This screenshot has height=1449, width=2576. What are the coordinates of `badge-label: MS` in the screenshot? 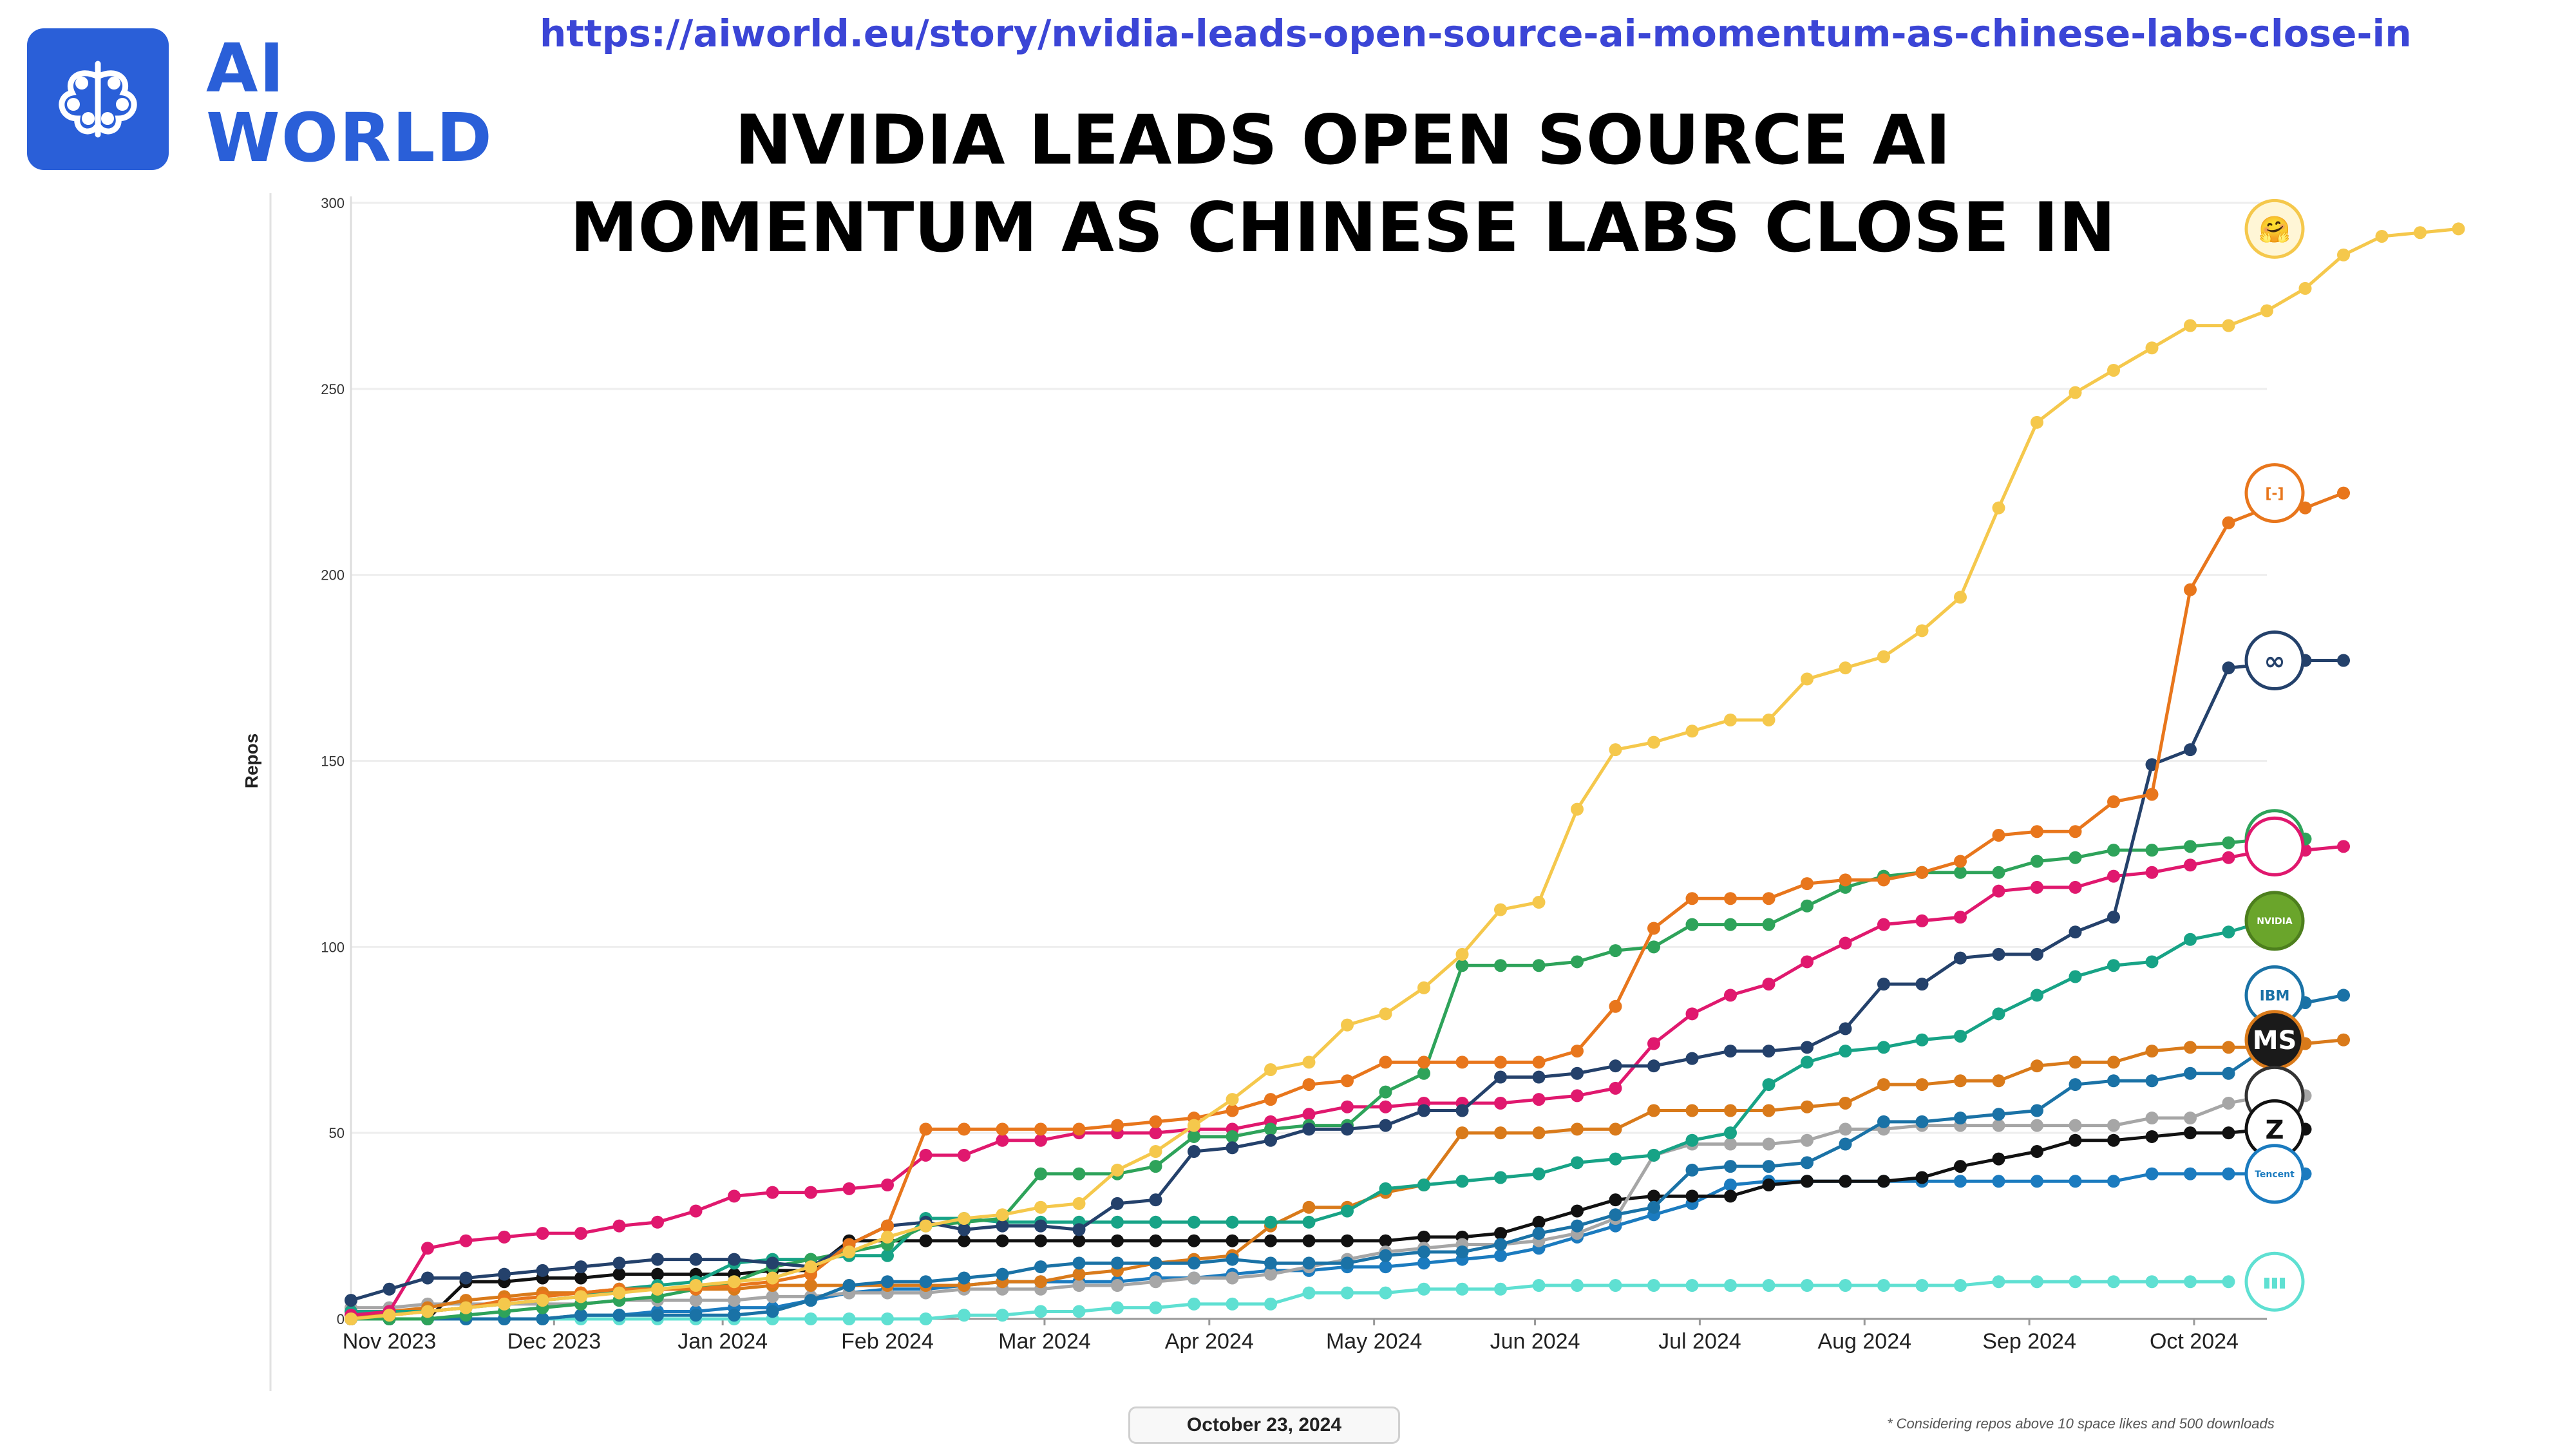 It's located at (2275, 1041).